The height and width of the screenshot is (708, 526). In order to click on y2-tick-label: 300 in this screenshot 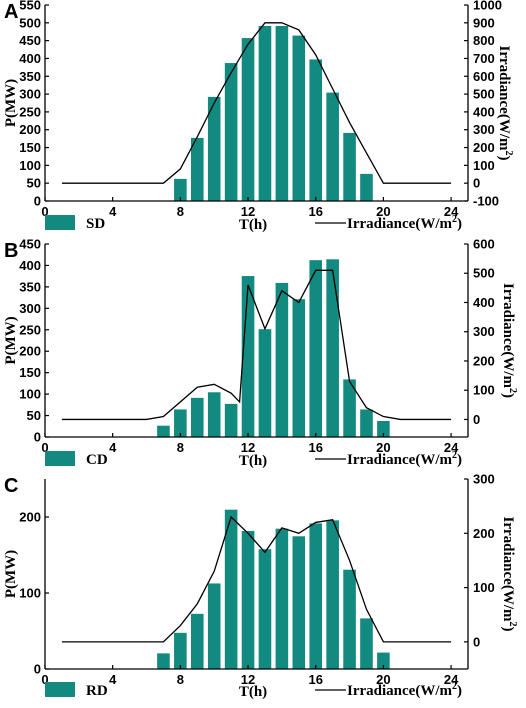, I will do `click(484, 331)`.